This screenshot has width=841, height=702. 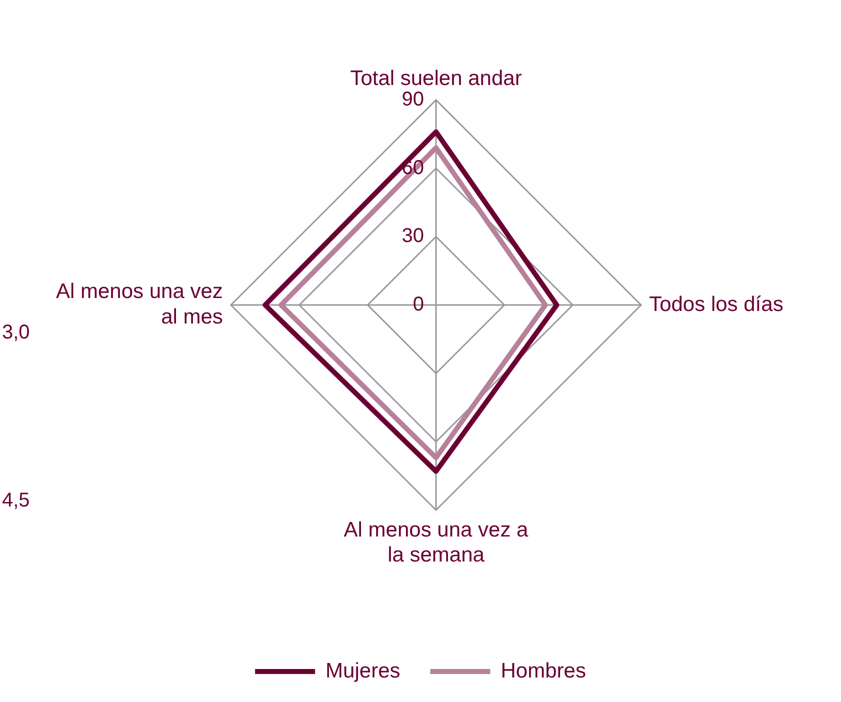 I want to click on spoke-label: Al menos una vez al mes, so click(x=139, y=304).